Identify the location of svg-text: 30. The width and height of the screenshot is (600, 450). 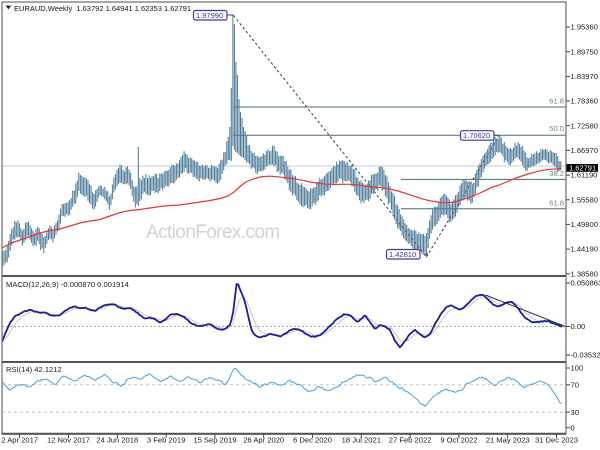
(575, 412).